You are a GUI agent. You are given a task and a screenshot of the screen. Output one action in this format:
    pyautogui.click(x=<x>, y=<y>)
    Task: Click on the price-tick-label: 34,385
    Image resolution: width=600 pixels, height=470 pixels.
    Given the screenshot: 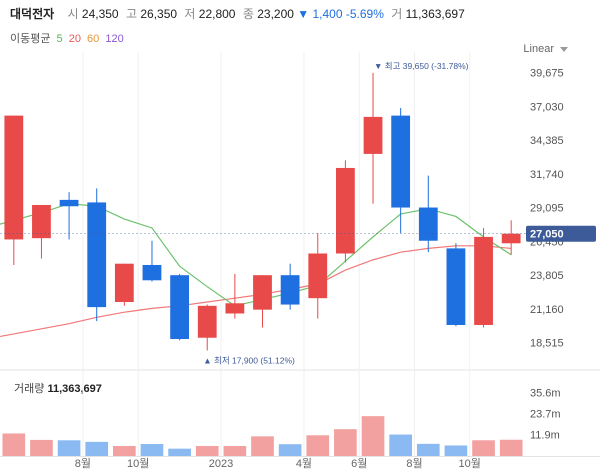 What is the action you would take?
    pyautogui.click(x=547, y=141)
    